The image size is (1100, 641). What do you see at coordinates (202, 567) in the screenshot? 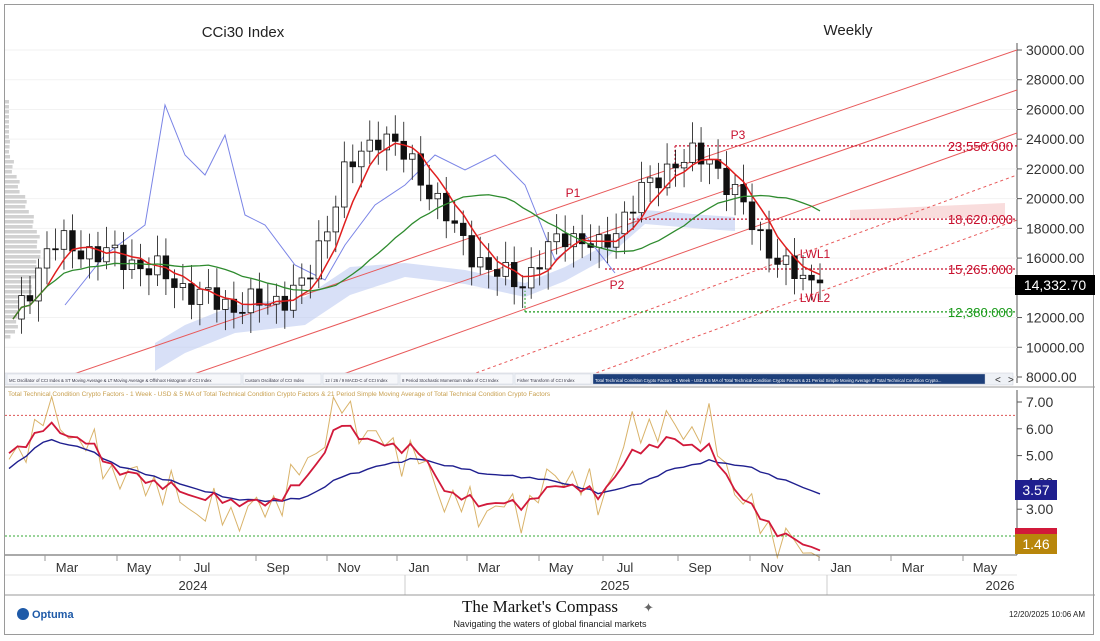
I see `month-label: Jul` at bounding box center [202, 567].